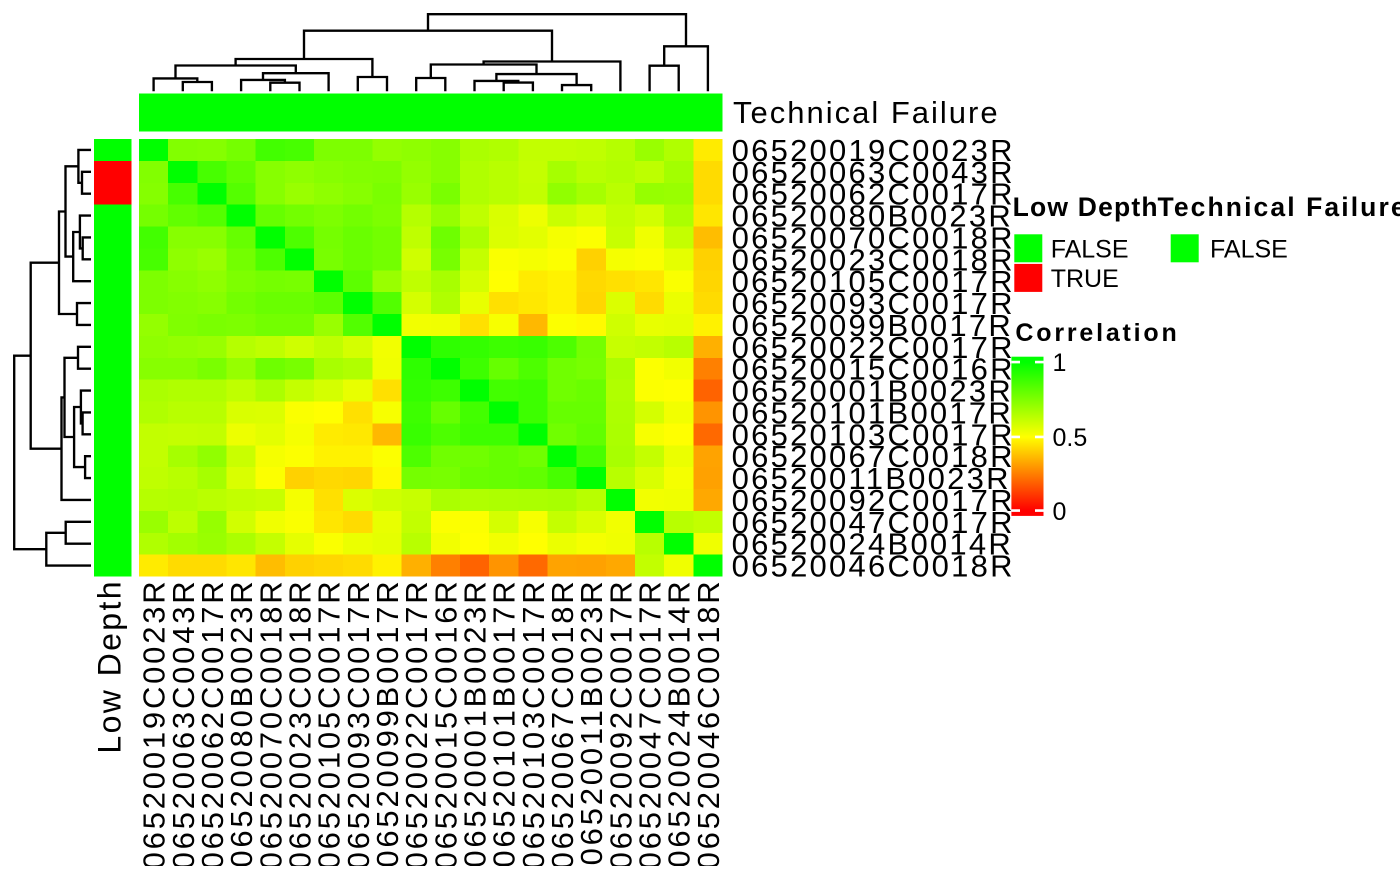 The image size is (1400, 871). Describe the element at coordinates (1060, 363) in the screenshot. I see `svg-text: 1` at that location.